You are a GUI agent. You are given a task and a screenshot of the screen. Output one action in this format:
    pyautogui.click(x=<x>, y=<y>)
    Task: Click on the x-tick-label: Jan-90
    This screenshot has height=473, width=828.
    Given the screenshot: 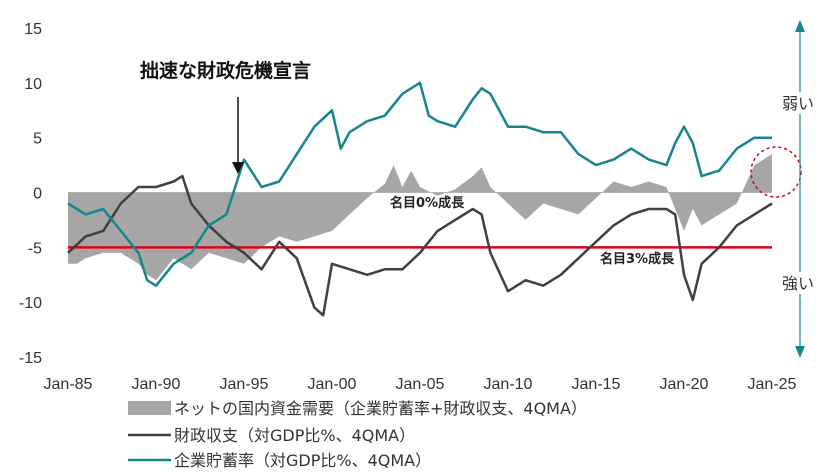 What is the action you would take?
    pyautogui.click(x=156, y=384)
    